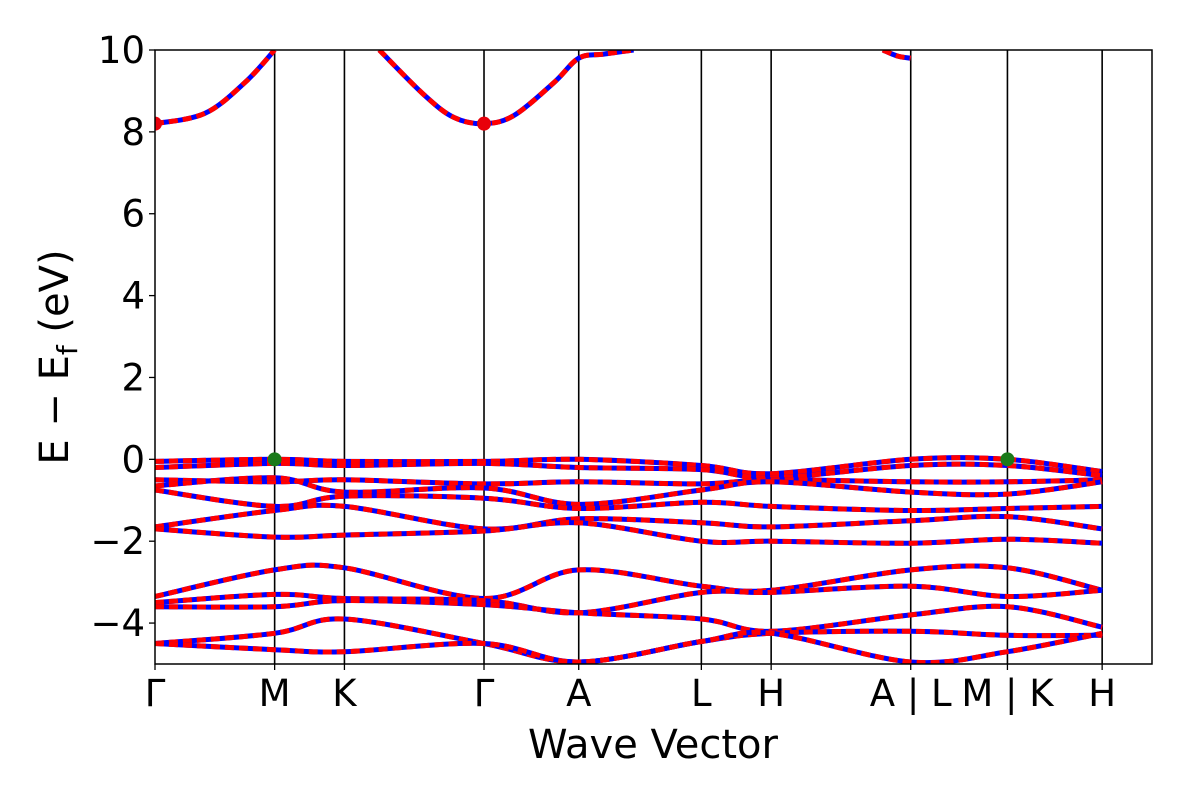  Describe the element at coordinates (122, 337) in the screenshot. I see `y-axis-ticks: −4 −2 0 2 4 6 8 10` at that location.